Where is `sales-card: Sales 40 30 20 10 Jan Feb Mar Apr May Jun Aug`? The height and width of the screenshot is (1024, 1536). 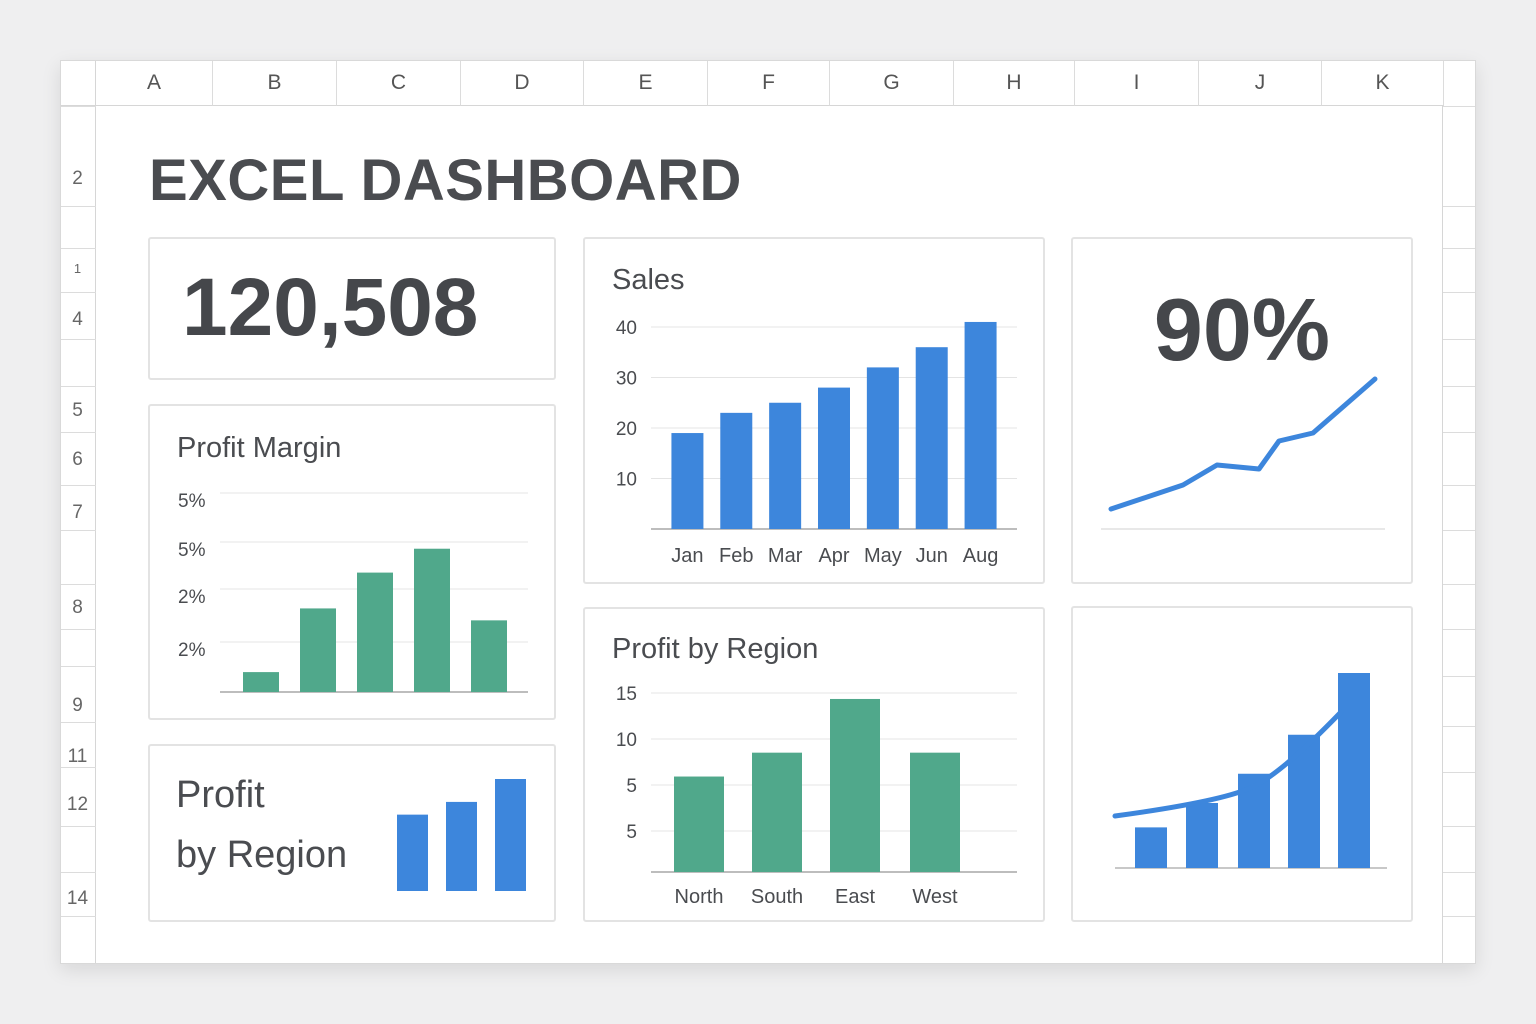
sales-card: Sales 40 30 20 10 Jan Feb Mar Apr May Jun Aug is located at coordinates (814, 410).